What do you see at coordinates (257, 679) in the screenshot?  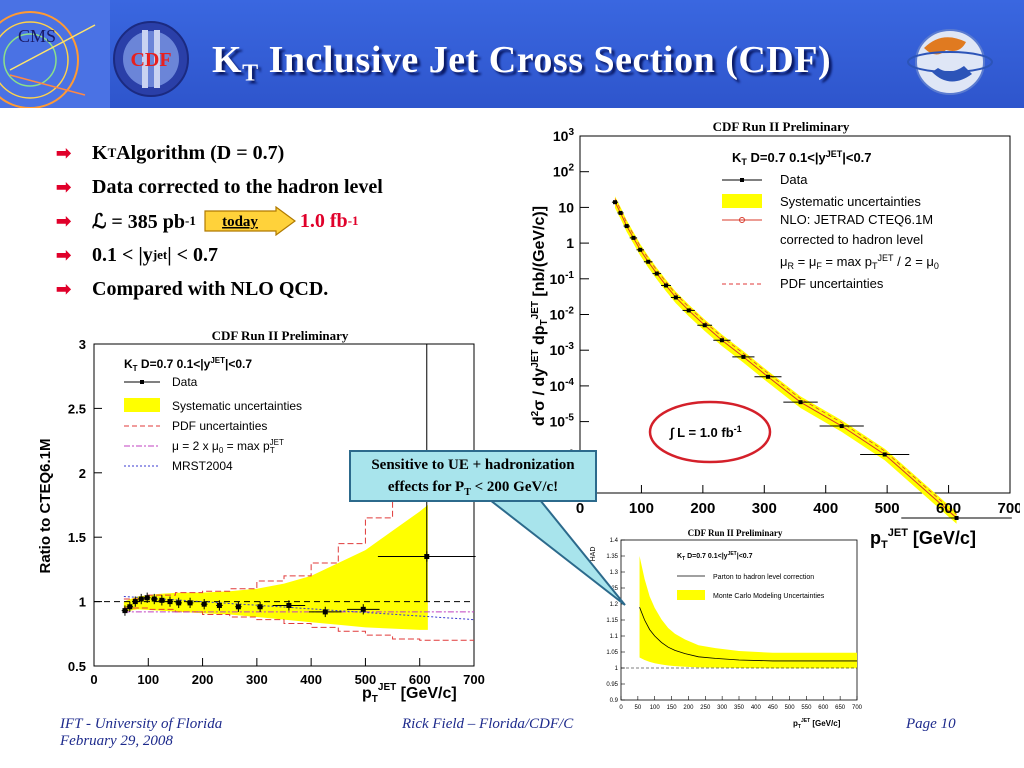 I see `x-tick-label: 300` at bounding box center [257, 679].